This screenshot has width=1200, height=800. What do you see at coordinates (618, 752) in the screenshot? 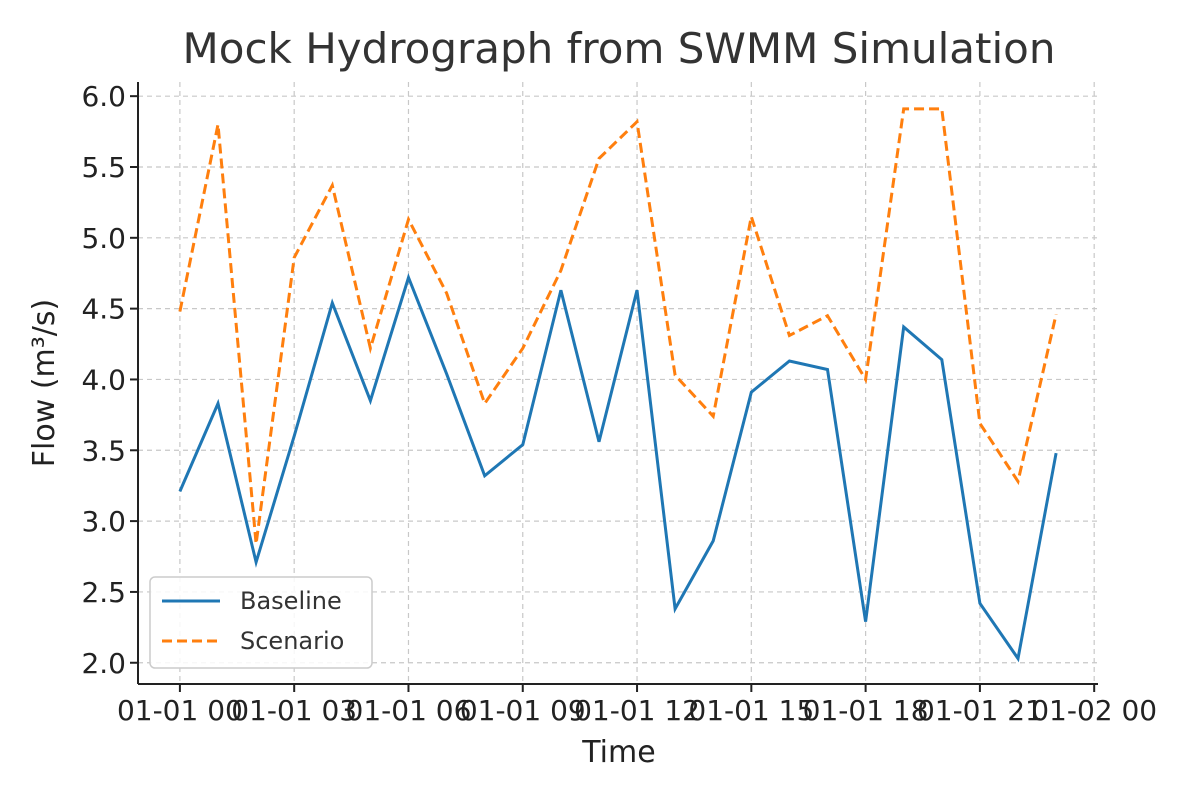
I see `x-axis-label: Time` at bounding box center [618, 752].